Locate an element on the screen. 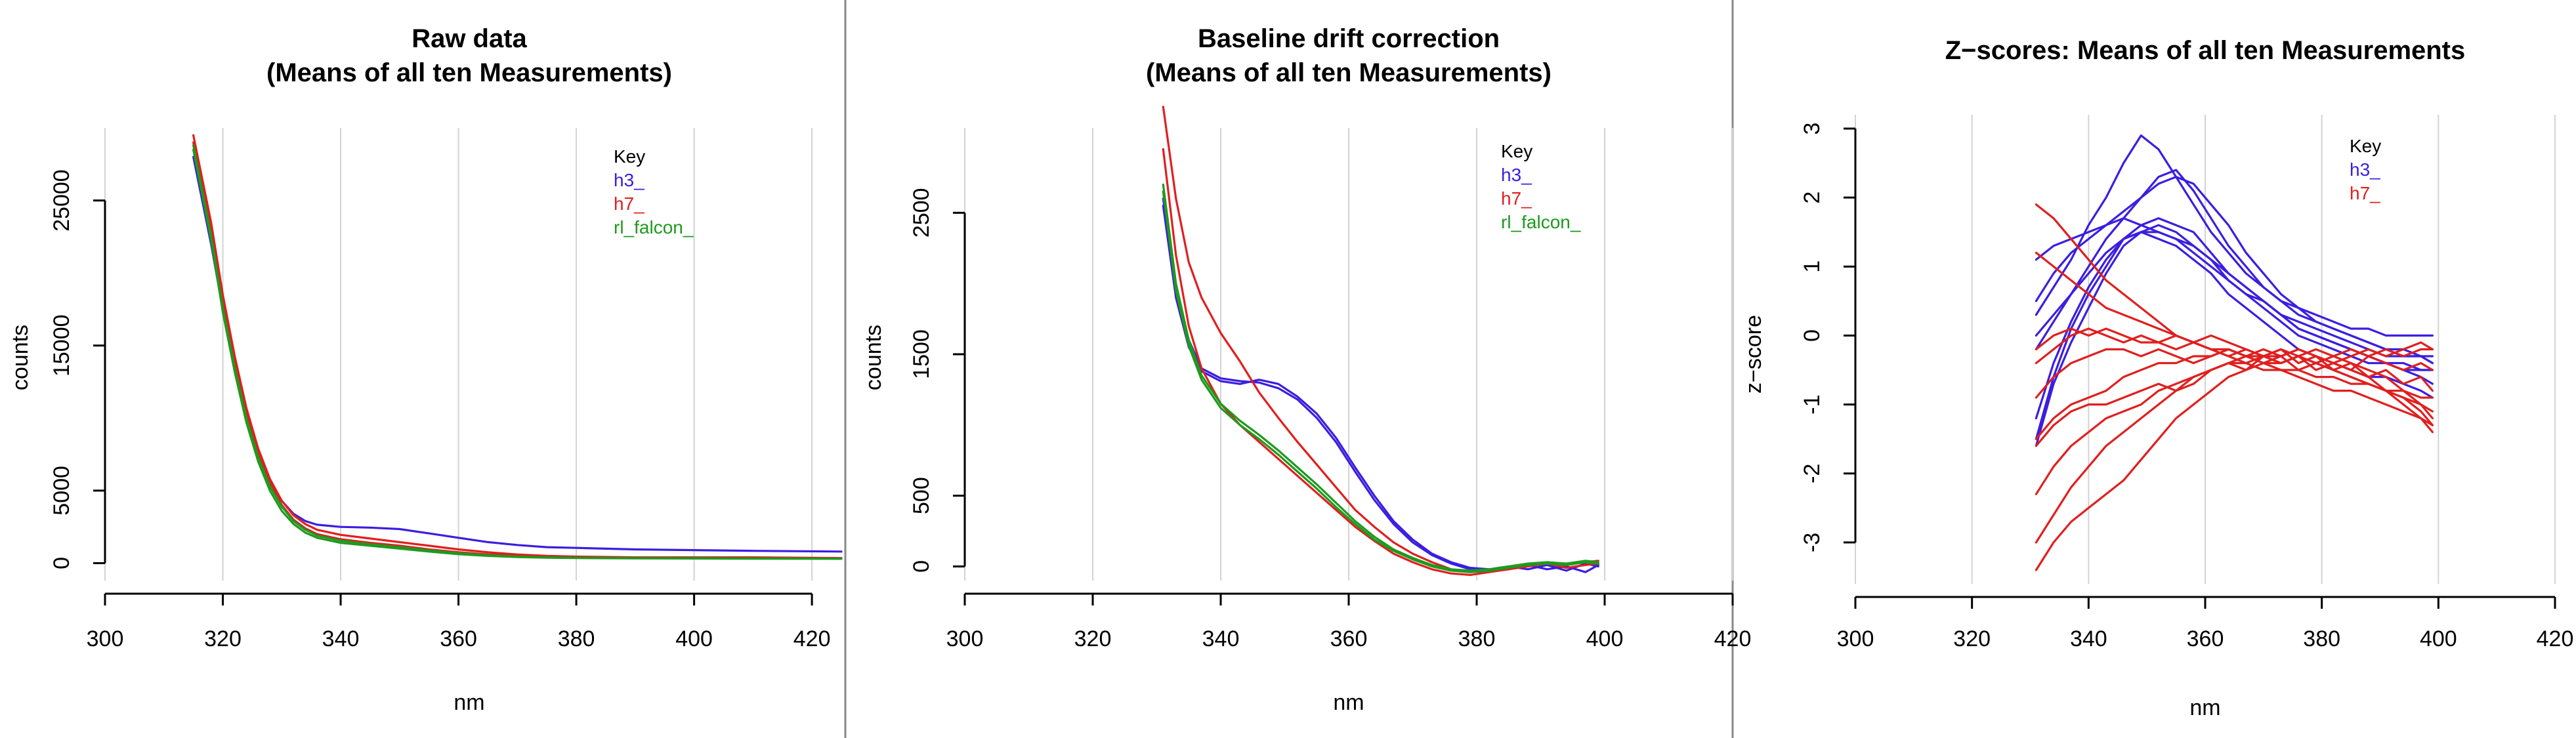 Image resolution: width=2576 pixels, height=738 pixels. y-tick-label: -2 is located at coordinates (1812, 473).